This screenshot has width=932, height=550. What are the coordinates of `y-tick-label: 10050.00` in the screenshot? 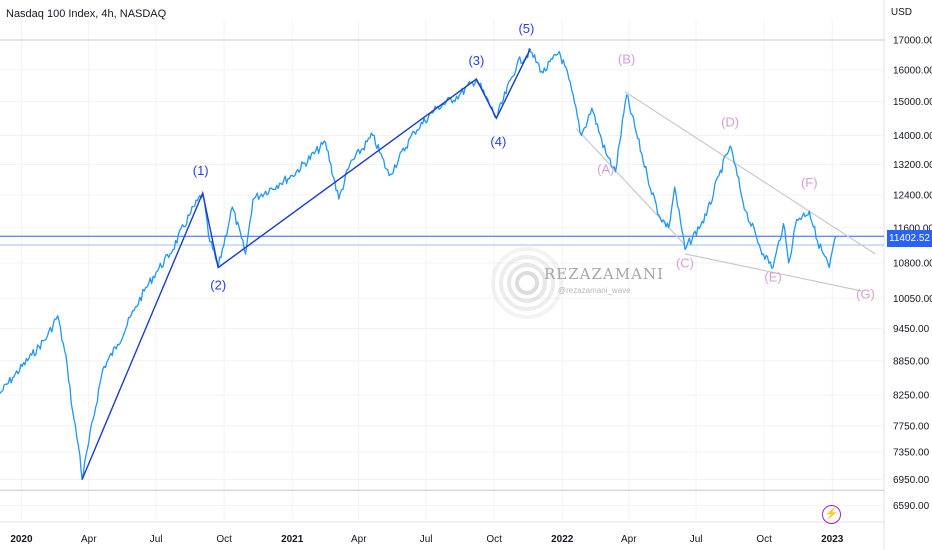 It's located at (912, 299).